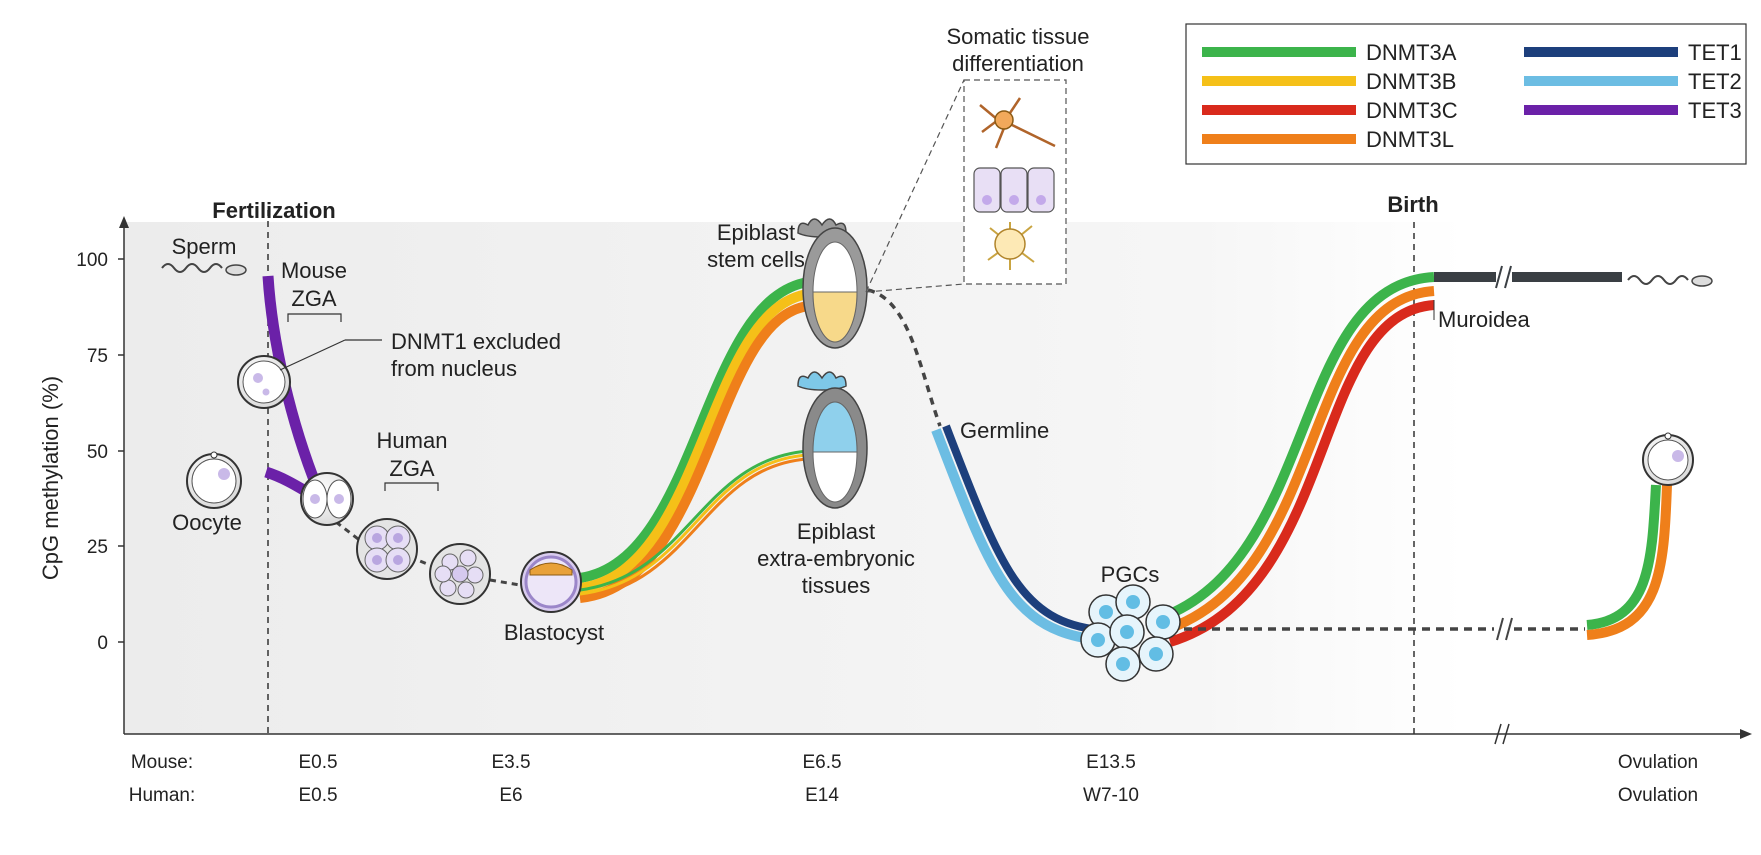 The height and width of the screenshot is (855, 1761). I want to click on oocyte-icon, so click(214, 480).